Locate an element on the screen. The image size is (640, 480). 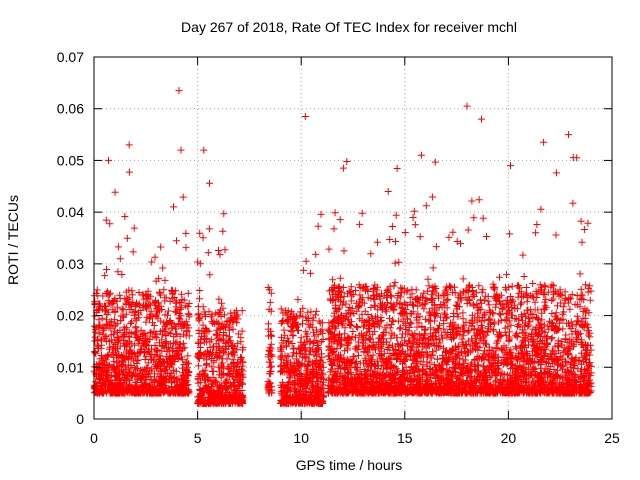
x-axis-label: GPS time / hours is located at coordinates (349, 465).